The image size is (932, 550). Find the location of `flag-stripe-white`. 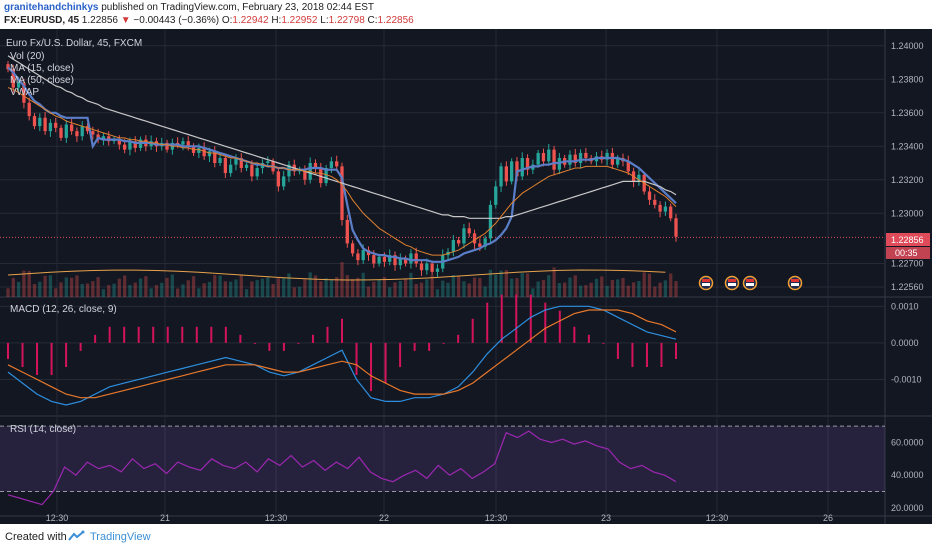

flag-stripe-white is located at coordinates (750, 284).